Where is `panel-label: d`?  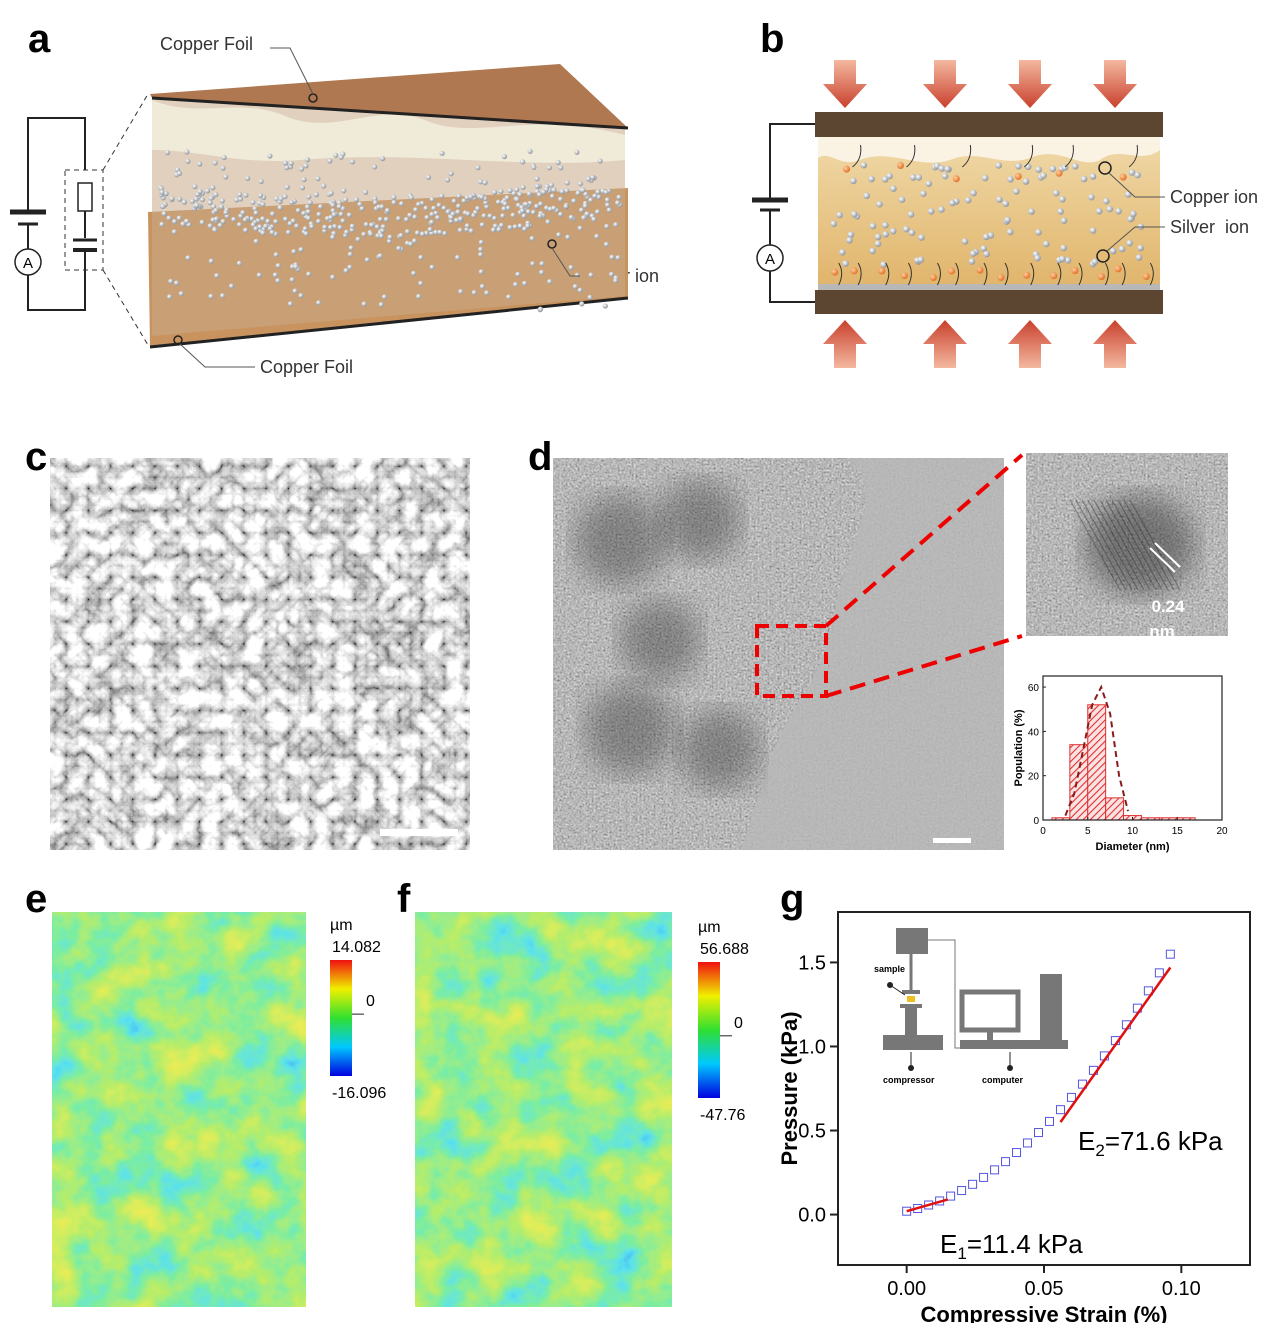 panel-label: d is located at coordinates (540, 457).